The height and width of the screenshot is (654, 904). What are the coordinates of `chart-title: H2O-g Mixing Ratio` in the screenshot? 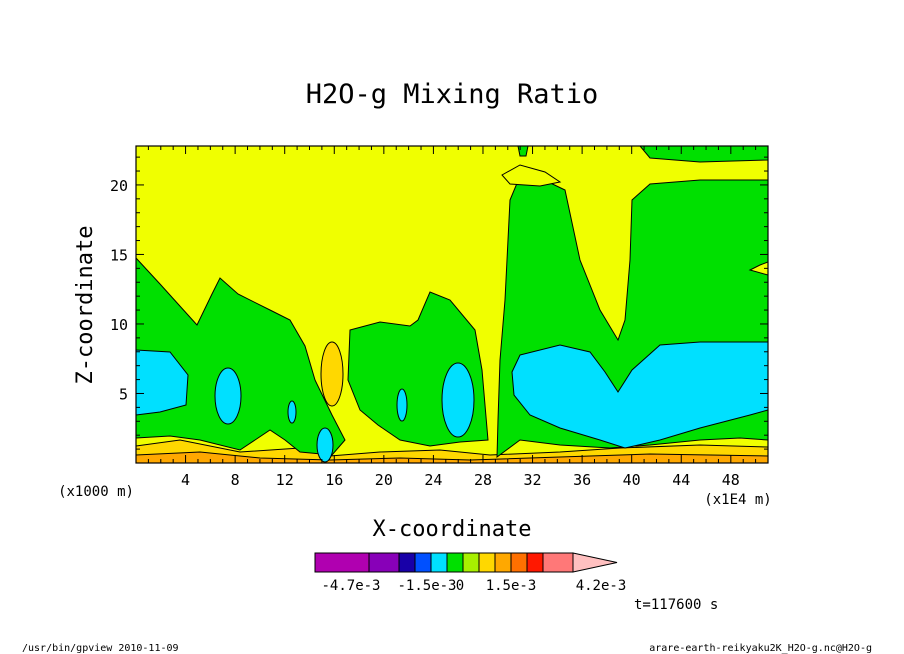 It's located at (452, 94).